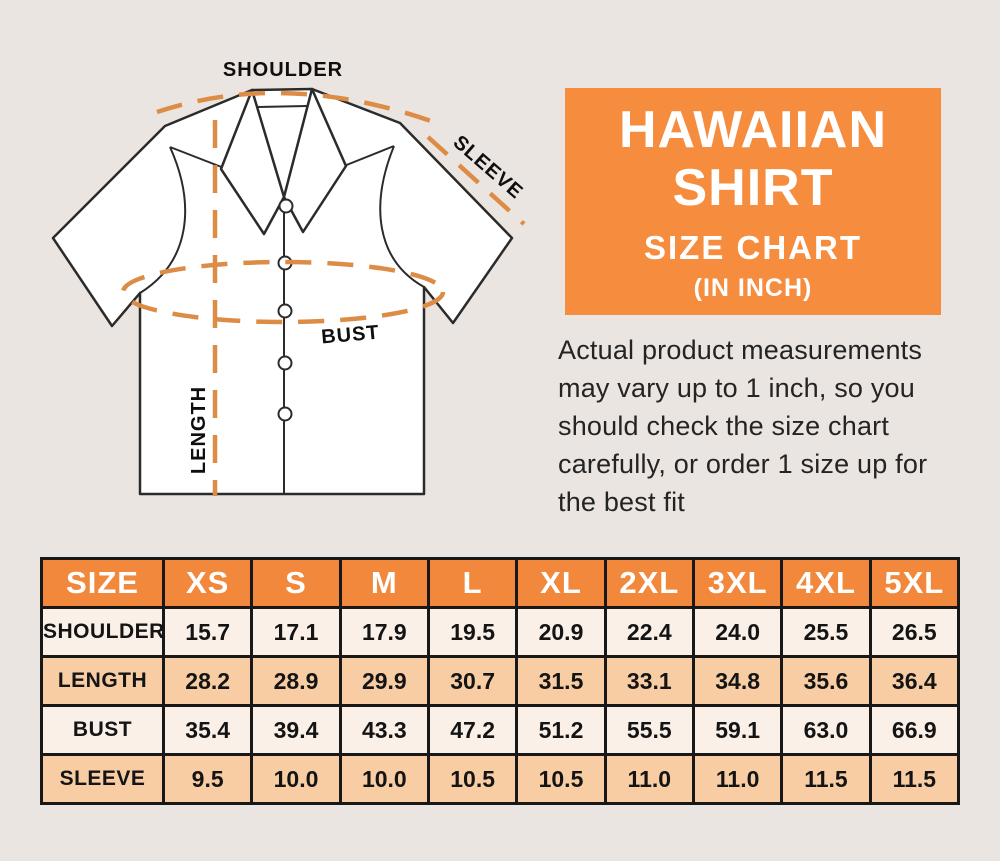 This screenshot has height=861, width=1000. Describe the element at coordinates (476, 180) in the screenshot. I see `sleeve-measure-line` at that location.